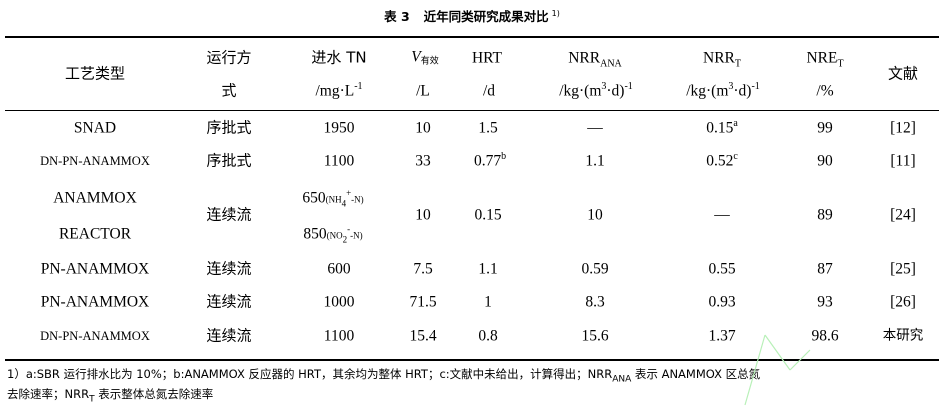  I want to click on row2-nrr-t-note: c, so click(735, 157).